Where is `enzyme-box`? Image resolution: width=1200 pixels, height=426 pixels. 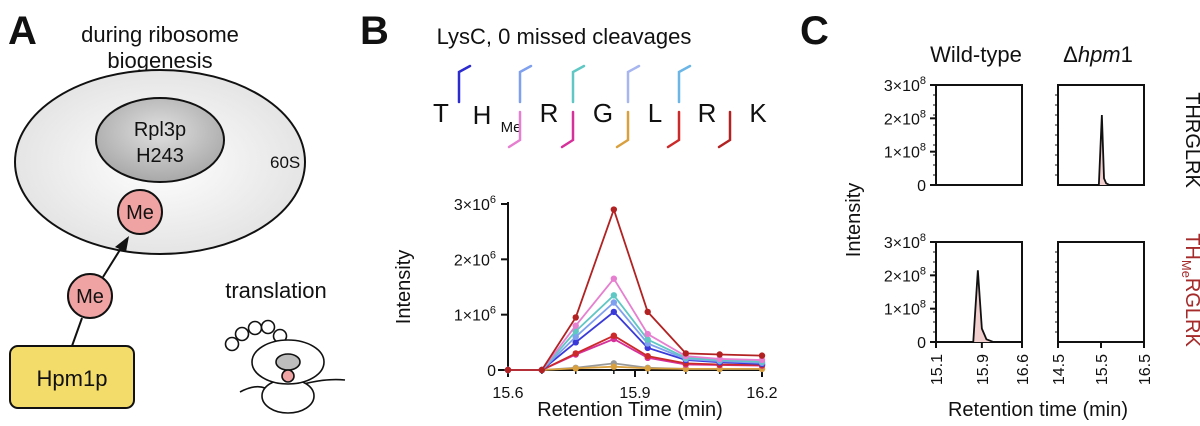 enzyme-box is located at coordinates (72, 377).